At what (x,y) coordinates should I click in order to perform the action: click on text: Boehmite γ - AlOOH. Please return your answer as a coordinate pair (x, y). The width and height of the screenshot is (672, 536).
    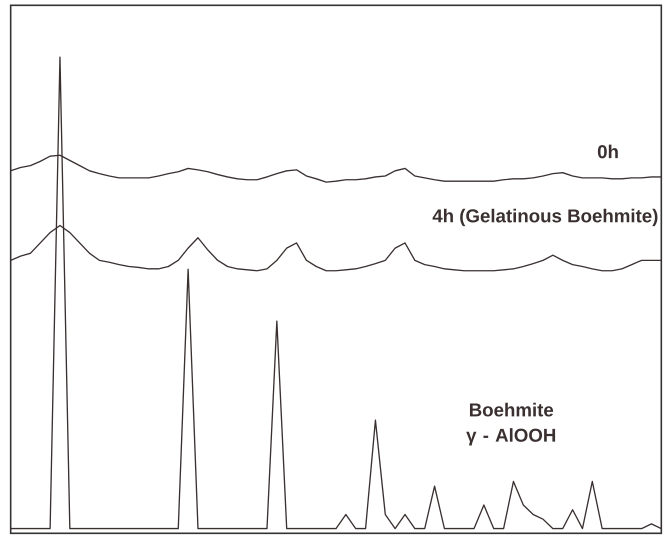
    Looking at the image, I should click on (511, 424).